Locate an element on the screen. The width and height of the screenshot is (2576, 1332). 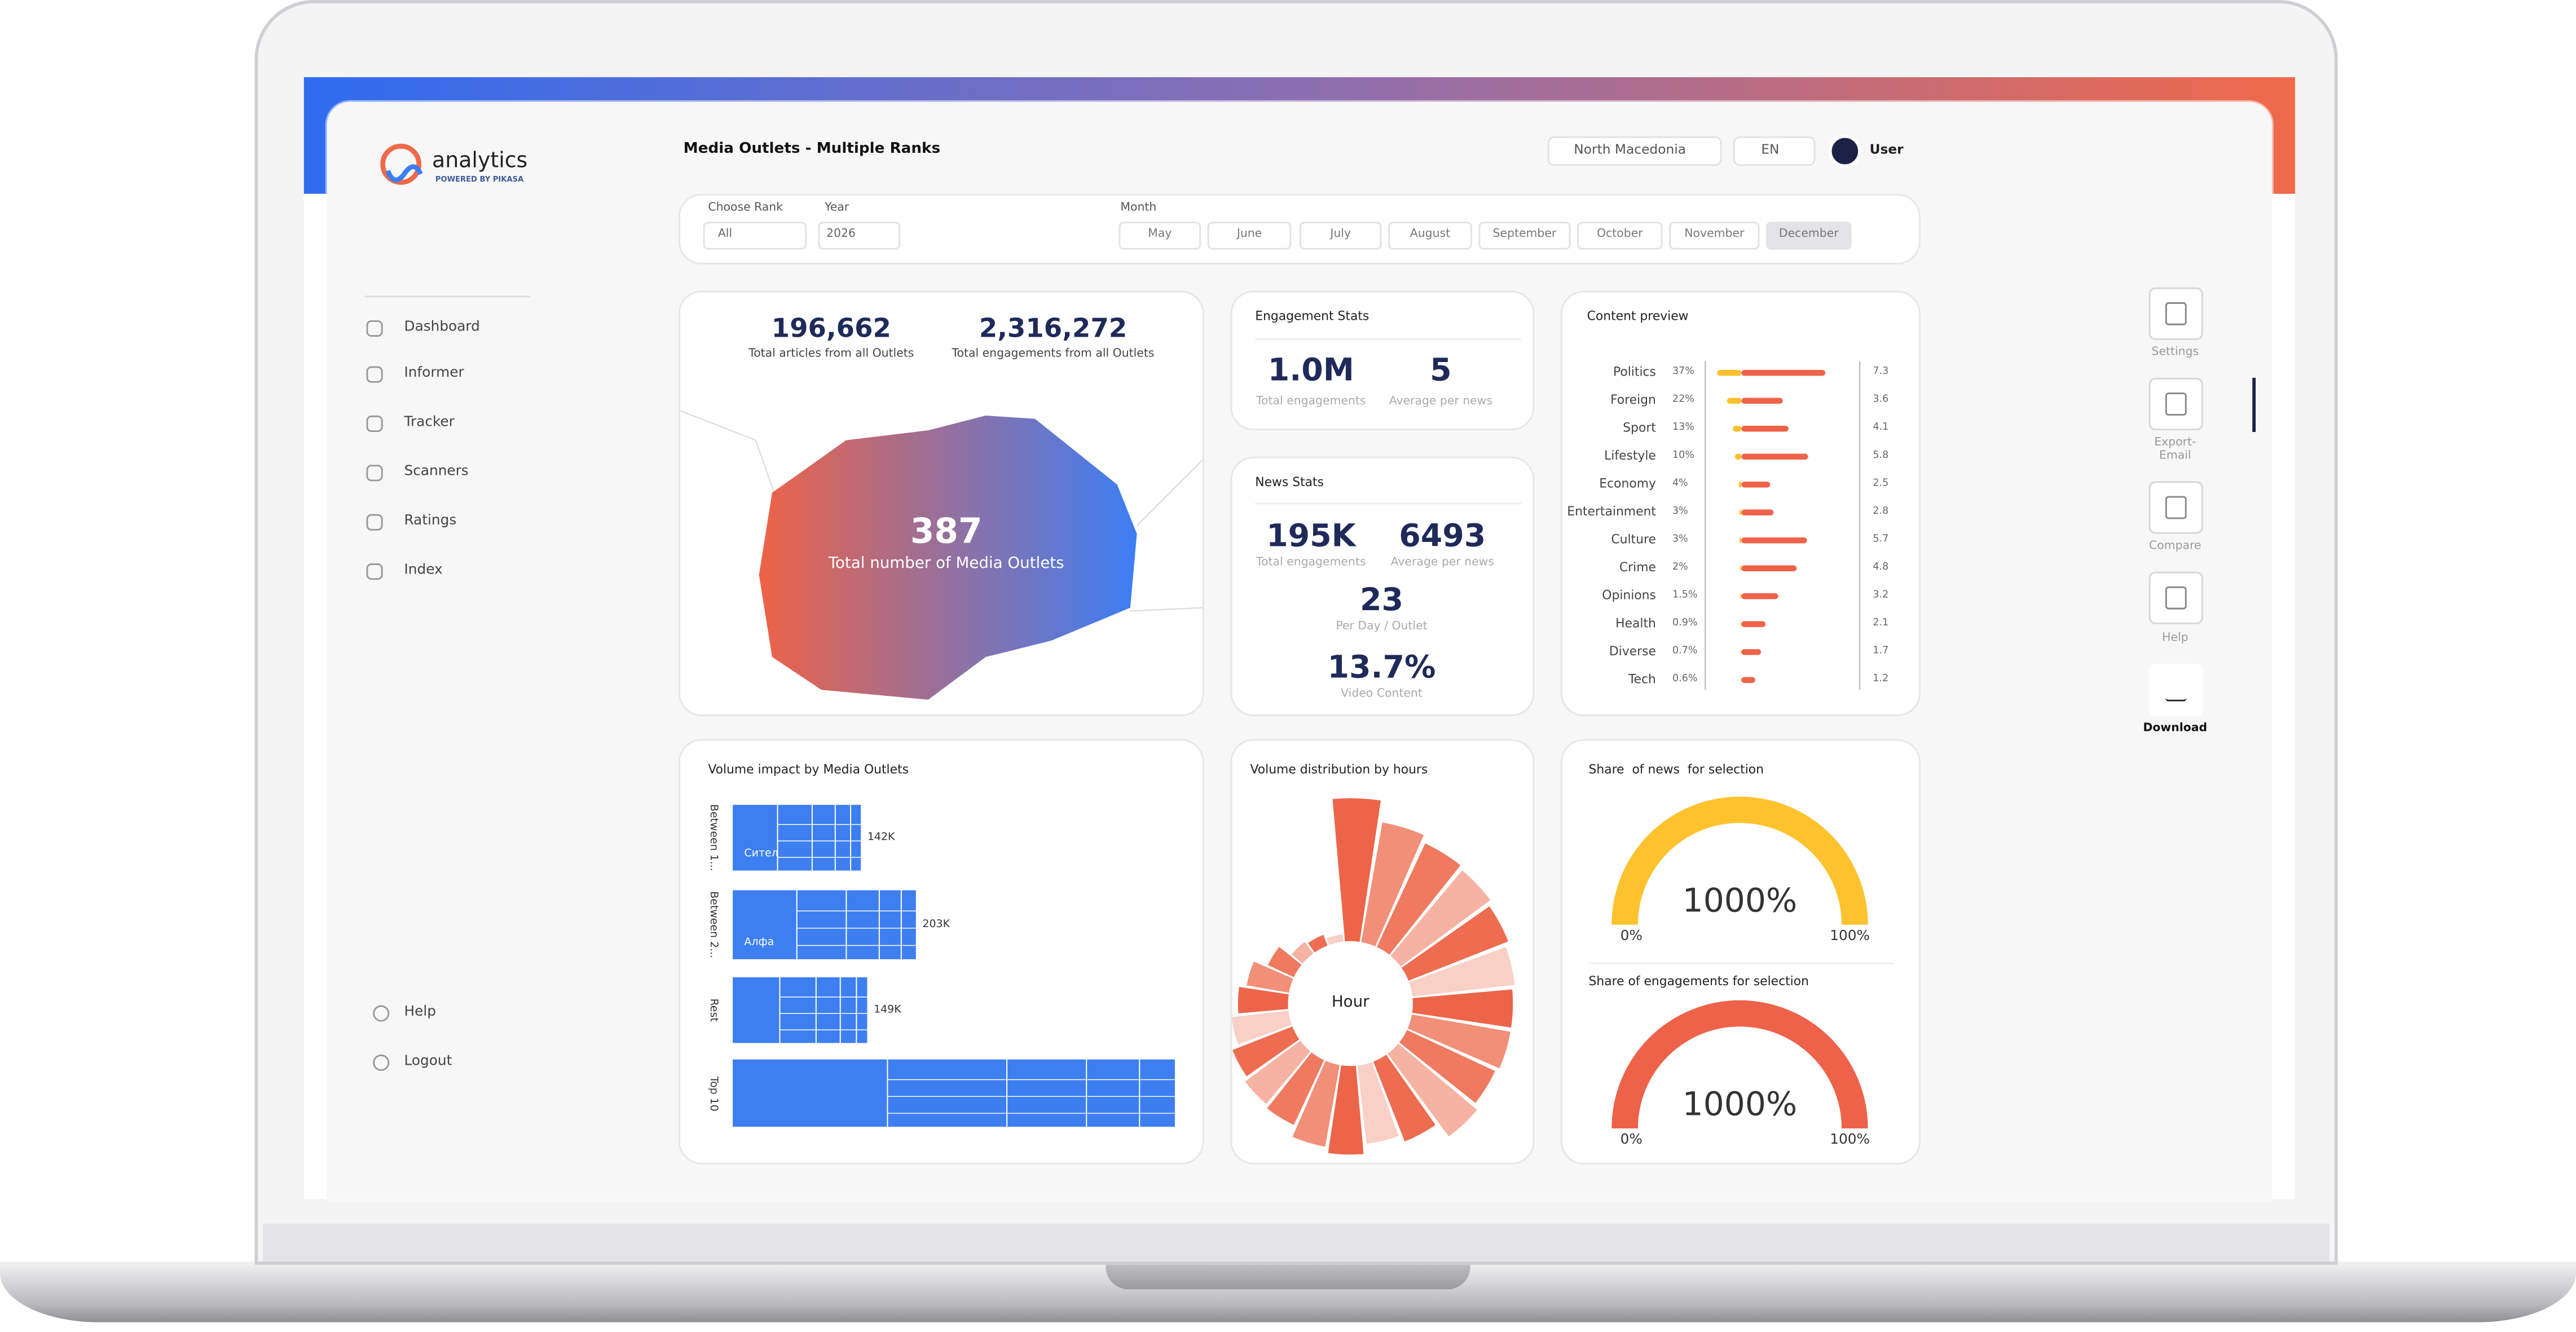
score-label: 5.8 is located at coordinates (1881, 455).